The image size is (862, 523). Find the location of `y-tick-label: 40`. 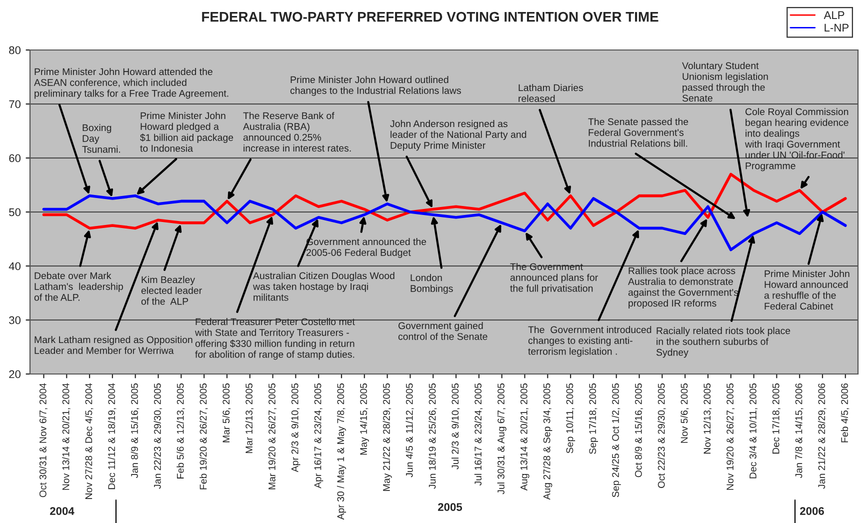

y-tick-label: 40 is located at coordinates (14, 266).